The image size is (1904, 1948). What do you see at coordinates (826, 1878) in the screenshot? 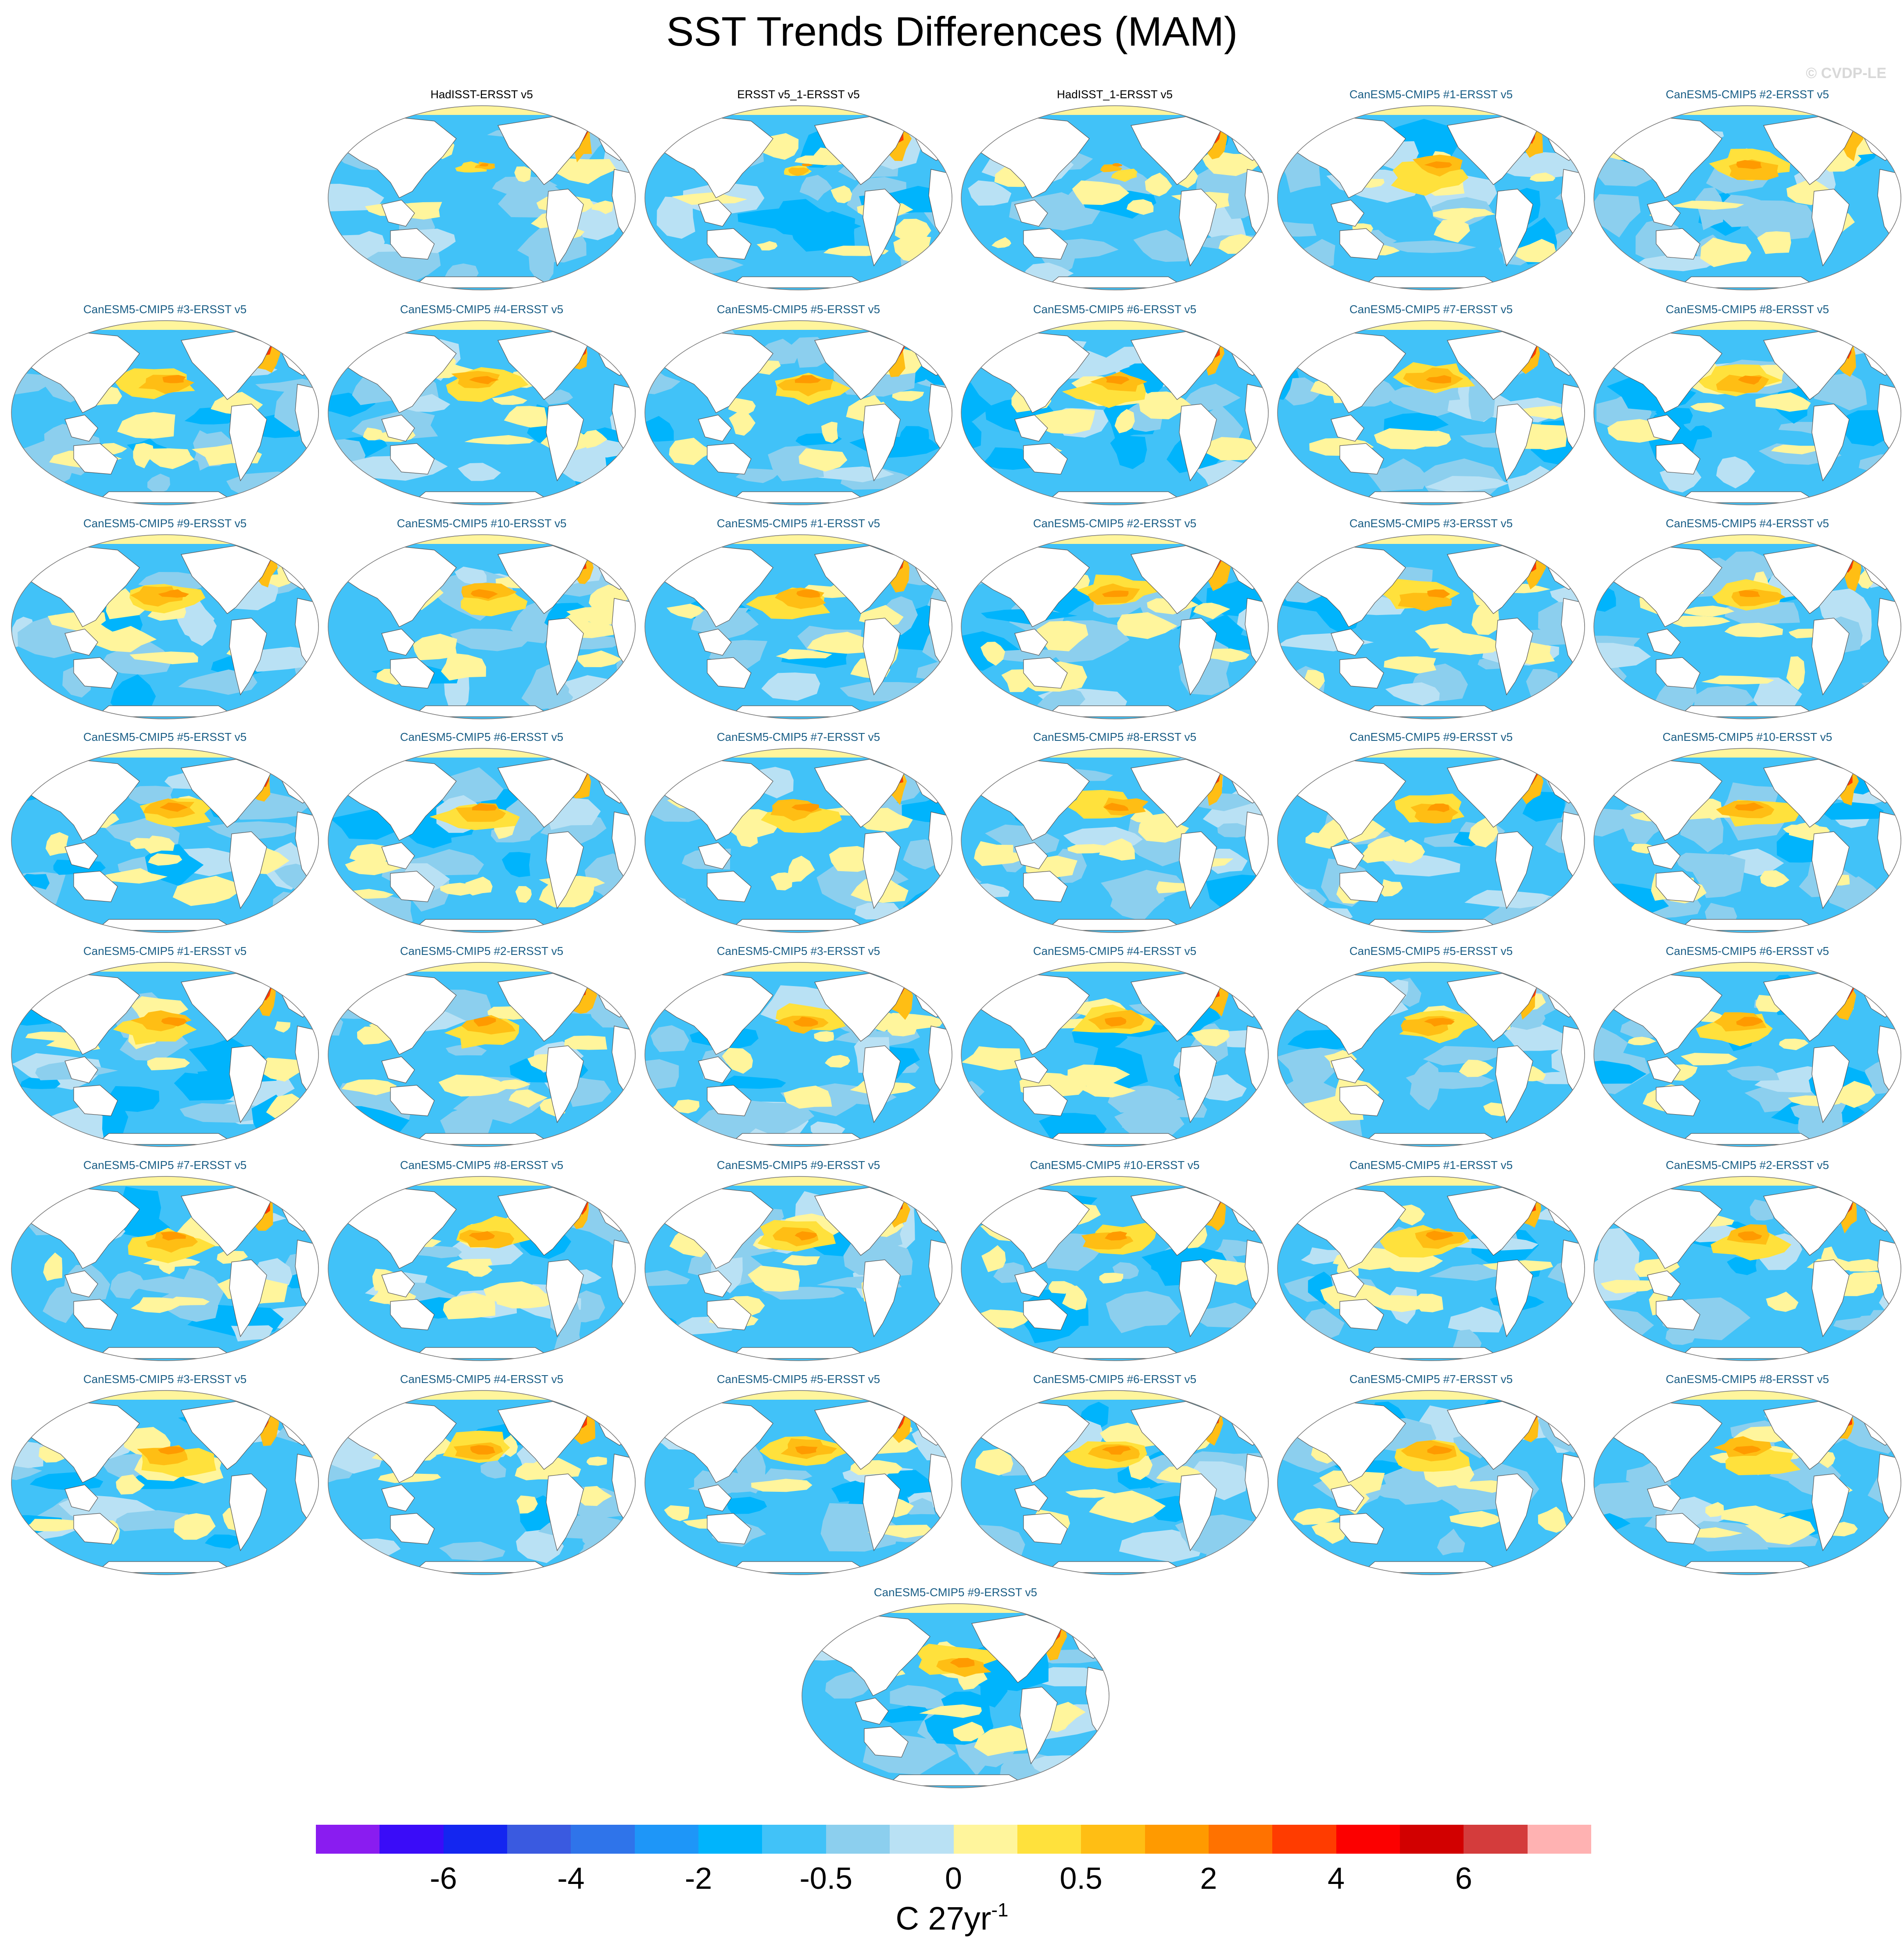
I see `colorbar-tick-label: -0.5` at bounding box center [826, 1878].